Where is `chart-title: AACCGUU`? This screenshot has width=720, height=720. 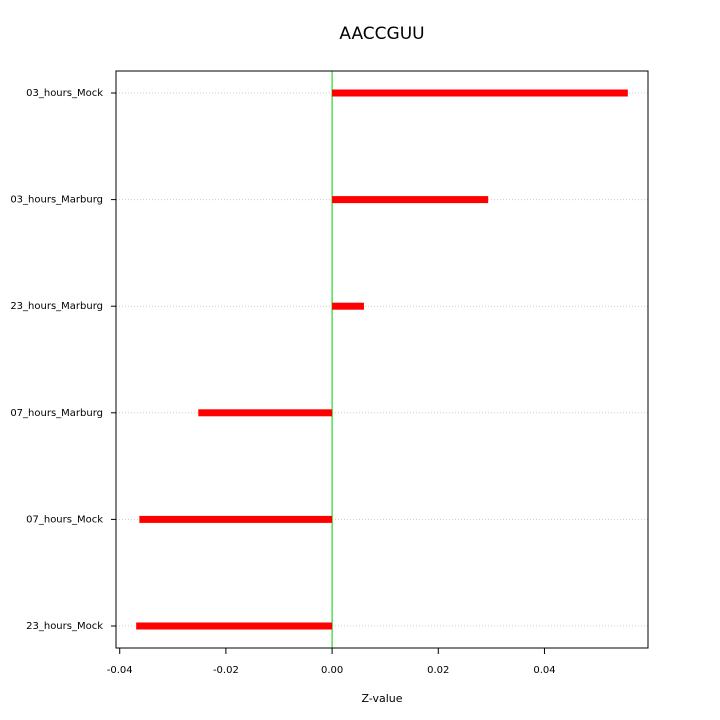 chart-title: AACCGUU is located at coordinates (381, 34).